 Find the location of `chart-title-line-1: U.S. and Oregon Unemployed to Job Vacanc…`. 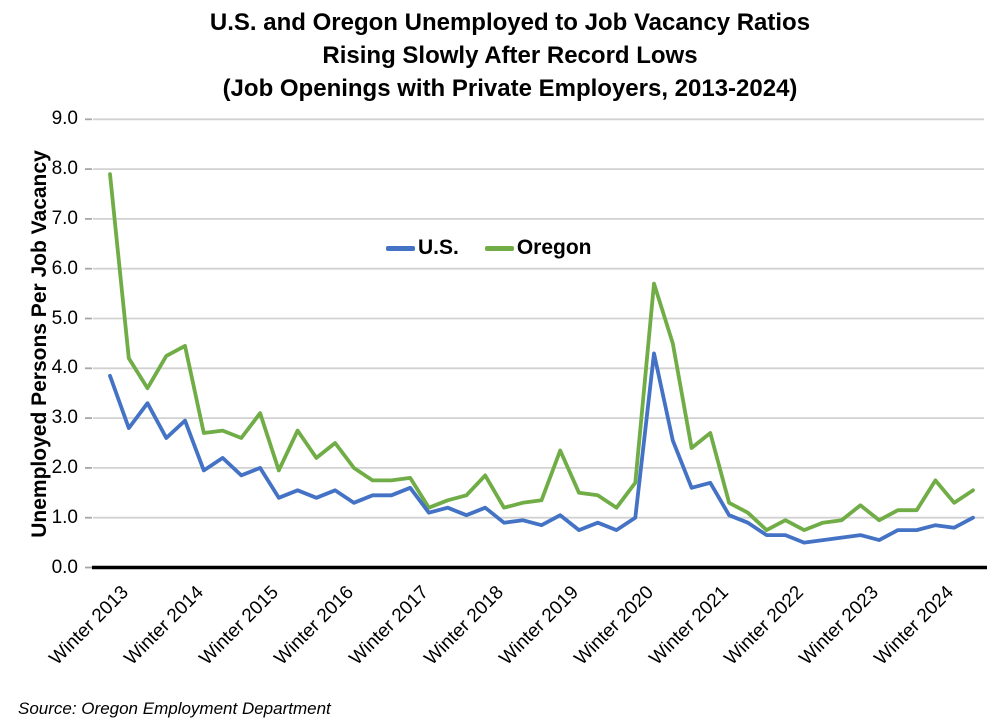

chart-title-line-1: U.S. and Oregon Unemployed to Job Vacanc… is located at coordinates (510, 22).